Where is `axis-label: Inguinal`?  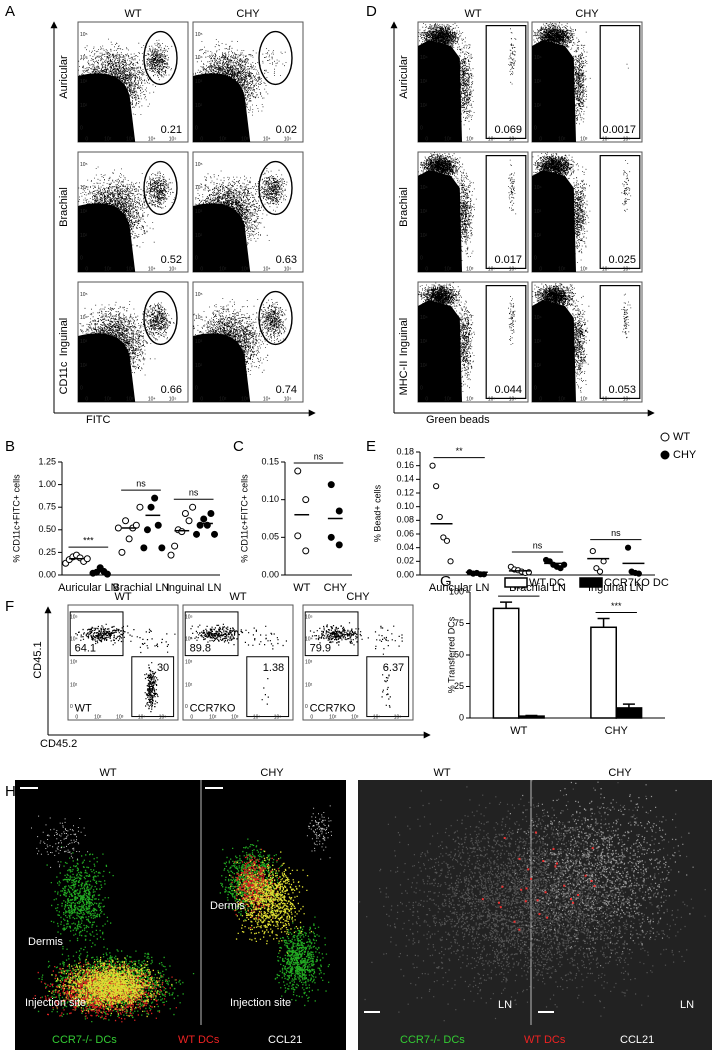 axis-label: Inguinal is located at coordinates (64, 337).